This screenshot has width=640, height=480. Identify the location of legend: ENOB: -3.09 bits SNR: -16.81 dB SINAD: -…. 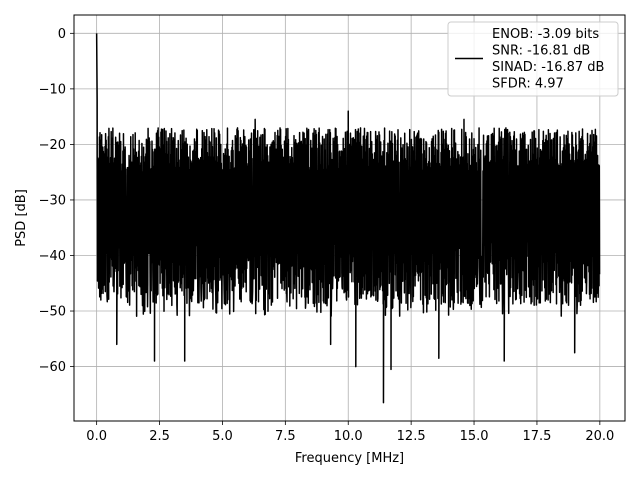
(533, 59).